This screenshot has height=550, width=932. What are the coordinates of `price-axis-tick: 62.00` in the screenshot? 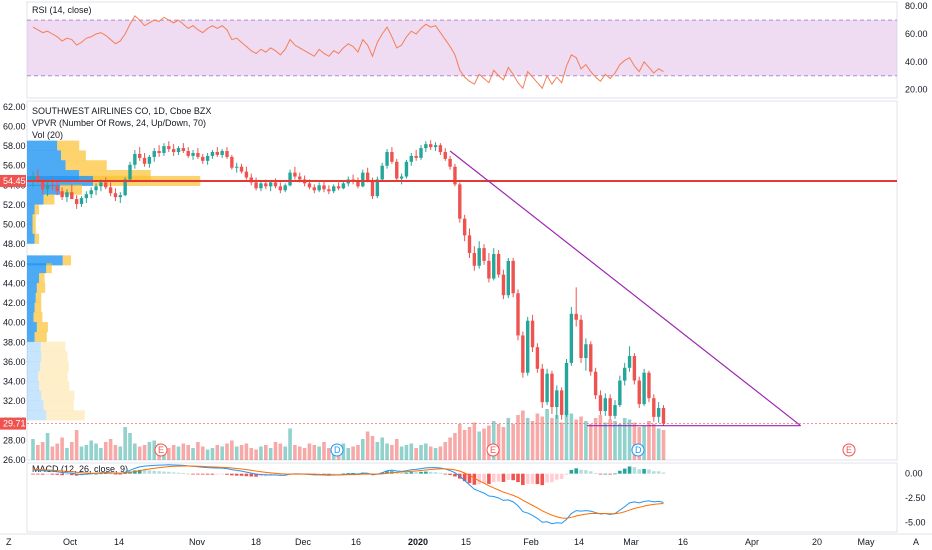 It's located at (14, 107).